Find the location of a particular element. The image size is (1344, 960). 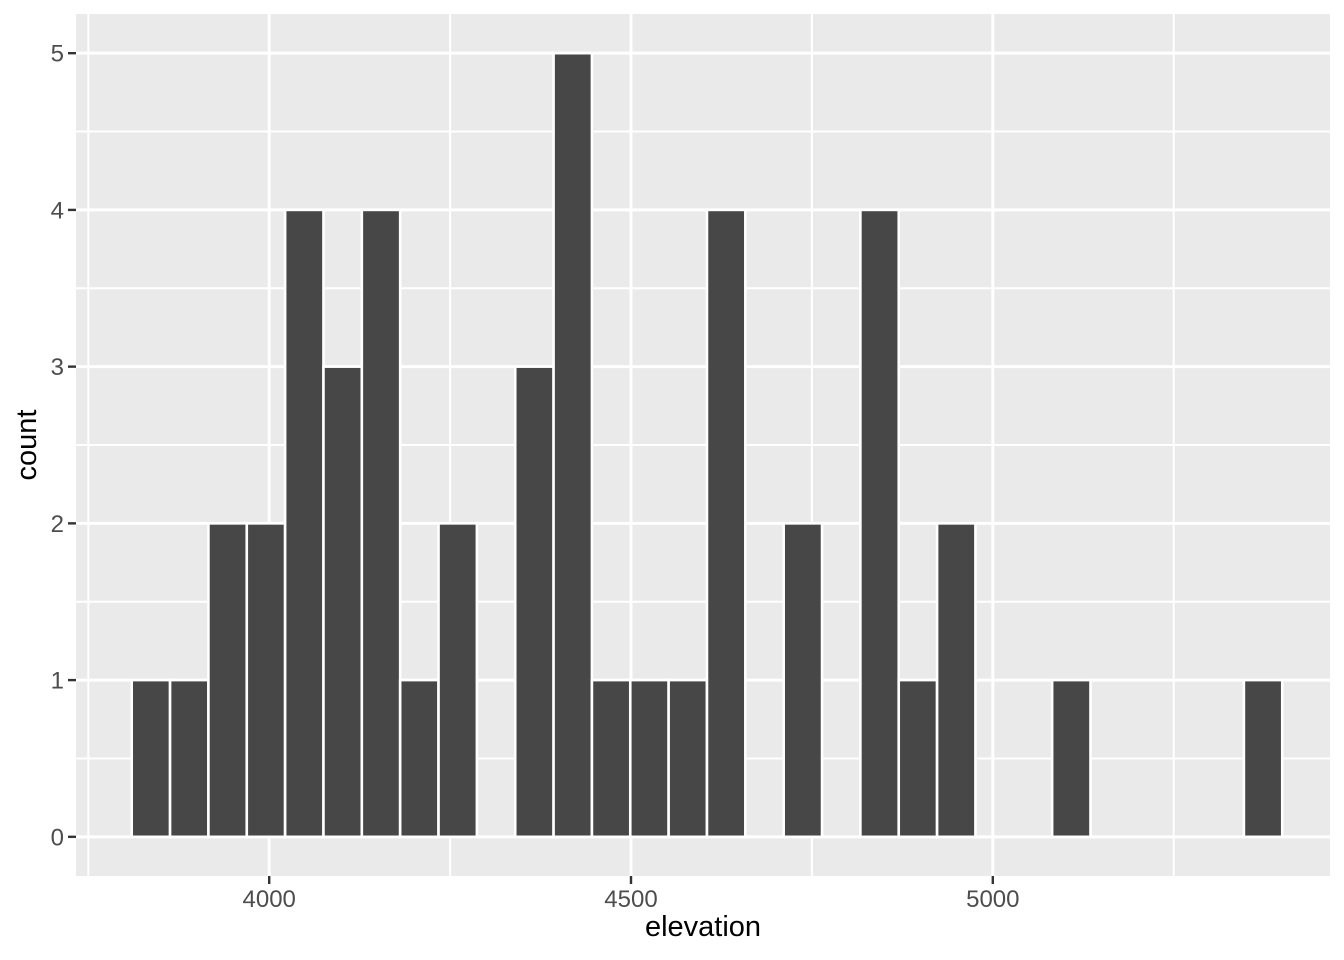

x-axis-title: elevation is located at coordinates (703, 927).